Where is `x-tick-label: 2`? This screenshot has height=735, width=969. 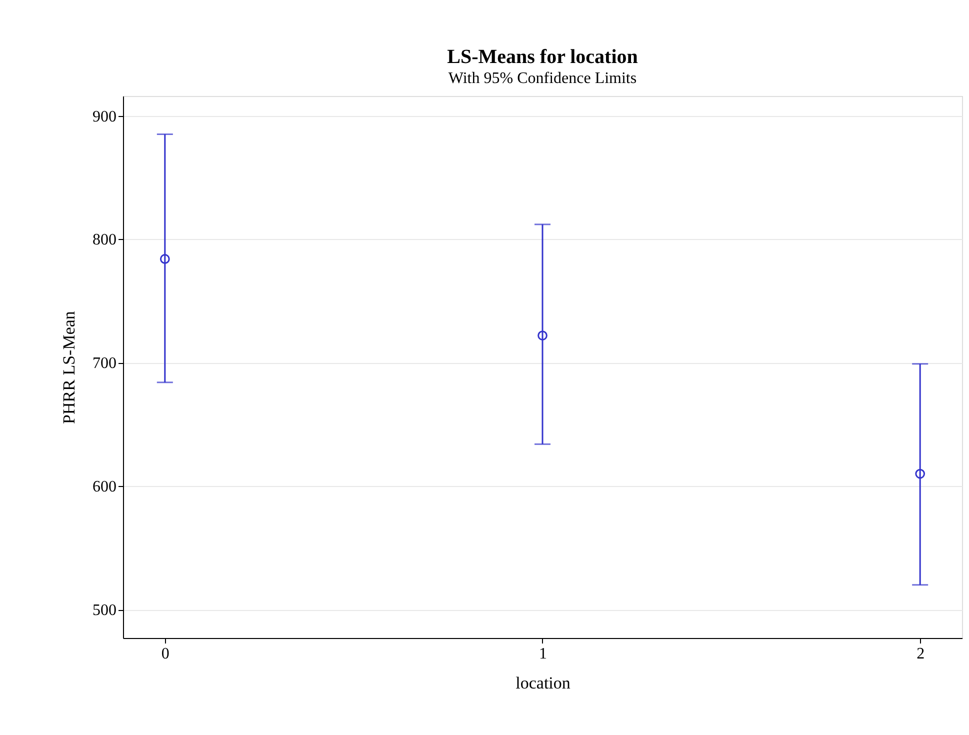
x-tick-label: 2 is located at coordinates (920, 654).